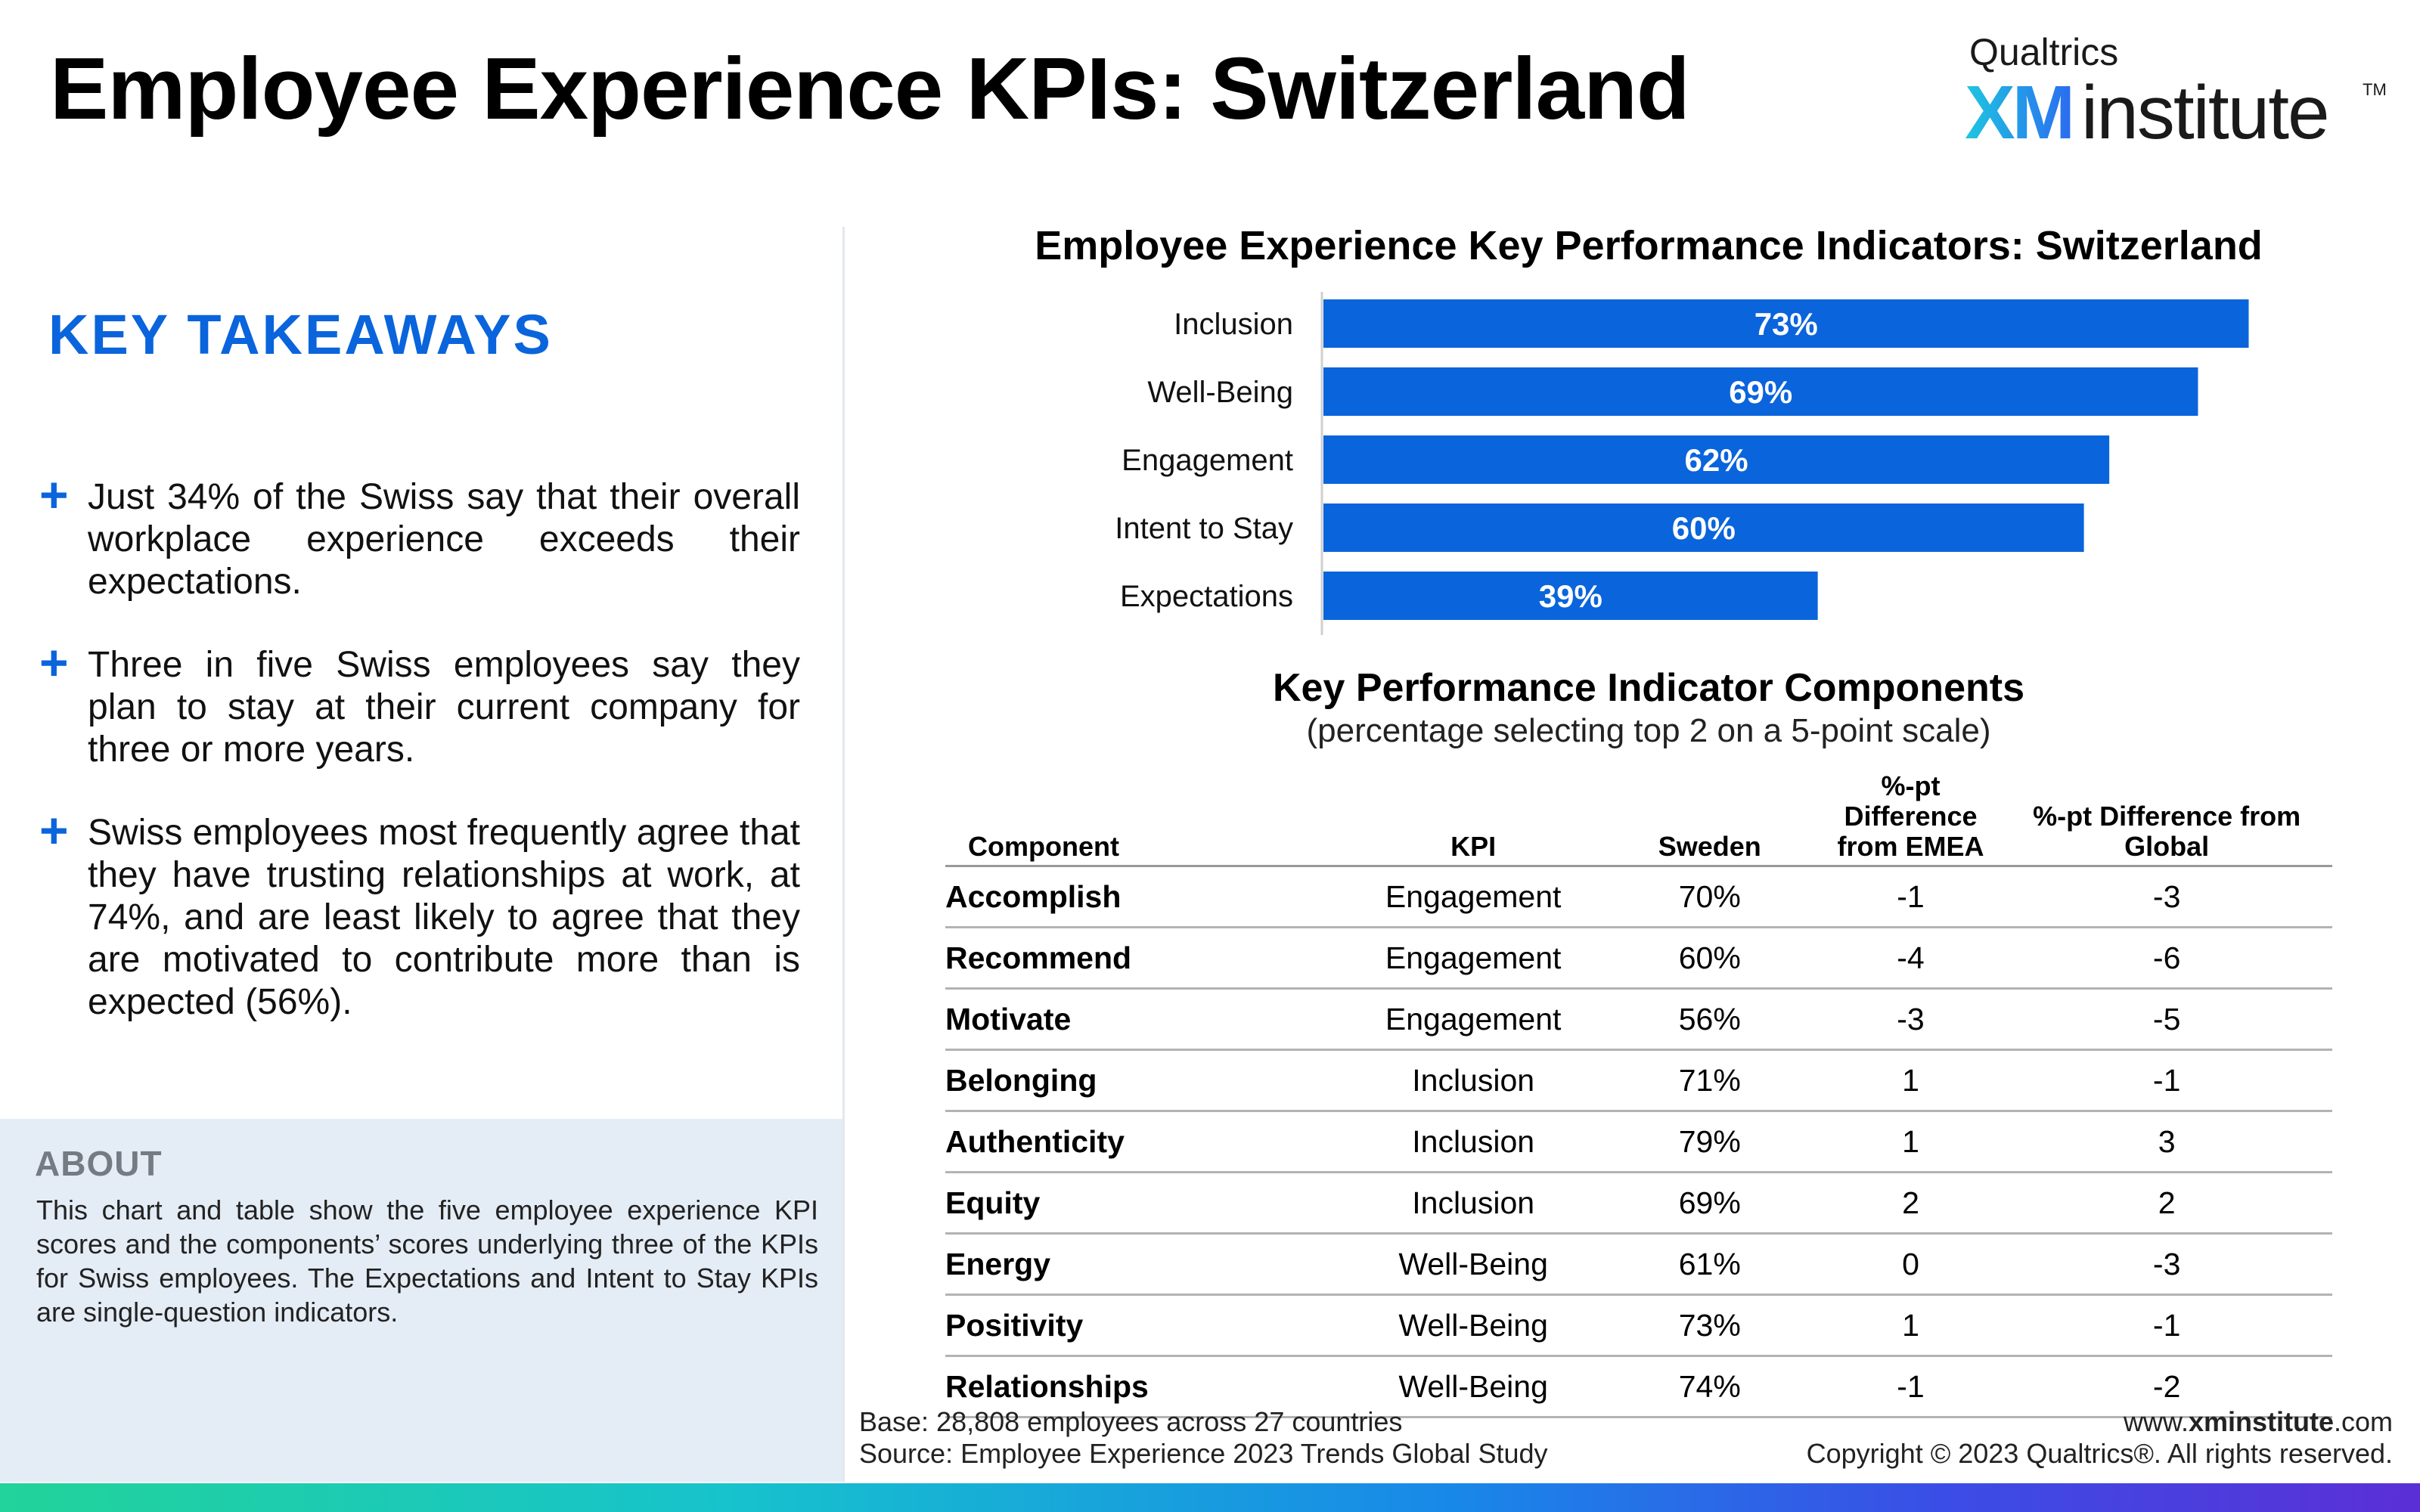 This screenshot has height=1512, width=2420. What do you see at coordinates (1146, 958) in the screenshot?
I see `cell-component: Recommend` at bounding box center [1146, 958].